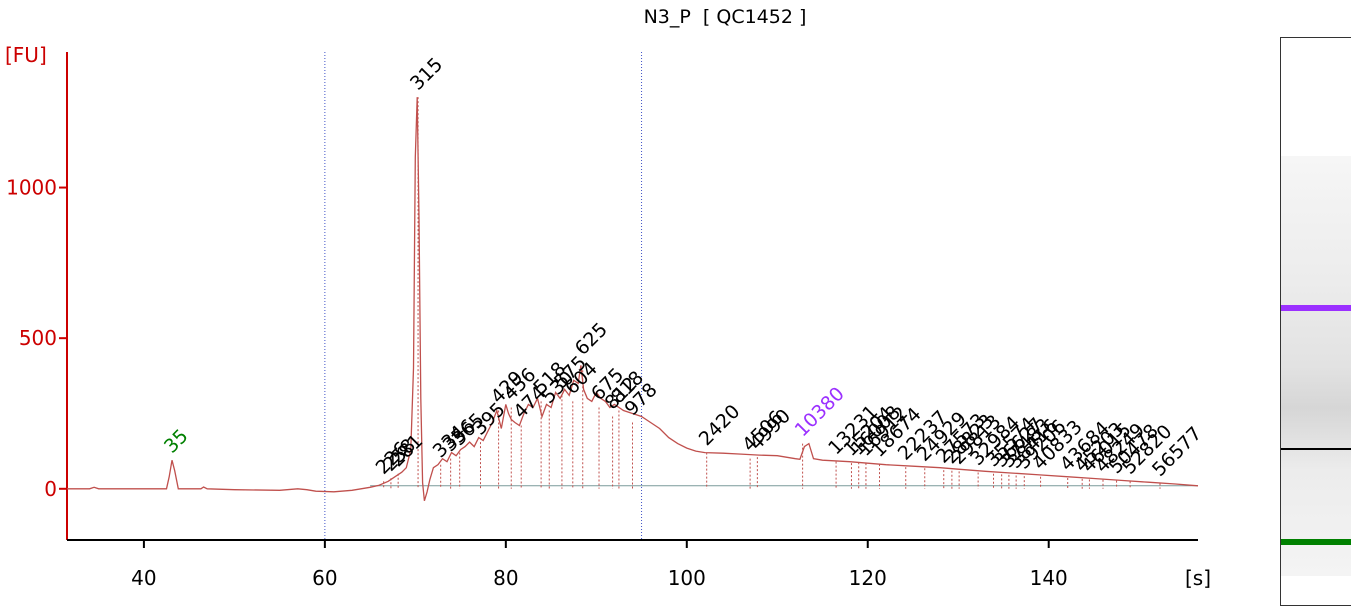 This screenshot has width=1351, height=609. What do you see at coordinates (426, 74) in the screenshot?
I see `peak-label: 315` at bounding box center [426, 74].